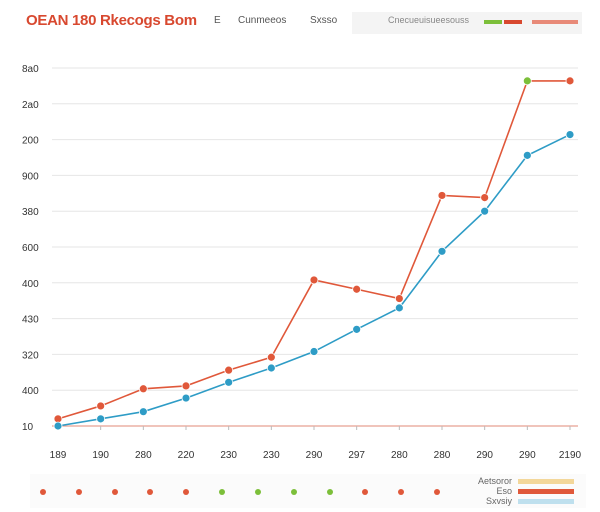  Describe the element at coordinates (30, 176) in the screenshot. I see `y-tick-label: 900` at that location.